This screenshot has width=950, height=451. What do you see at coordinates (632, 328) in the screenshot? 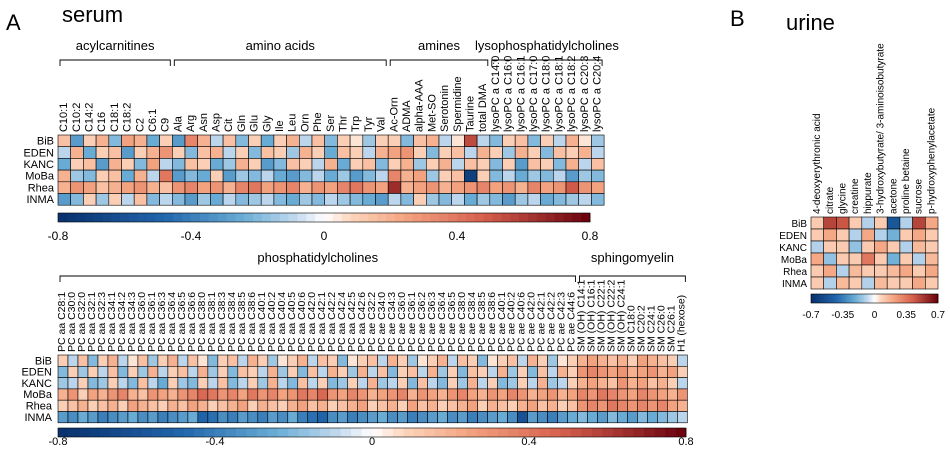
I see `column-label: SM C18:0` at bounding box center [632, 328].